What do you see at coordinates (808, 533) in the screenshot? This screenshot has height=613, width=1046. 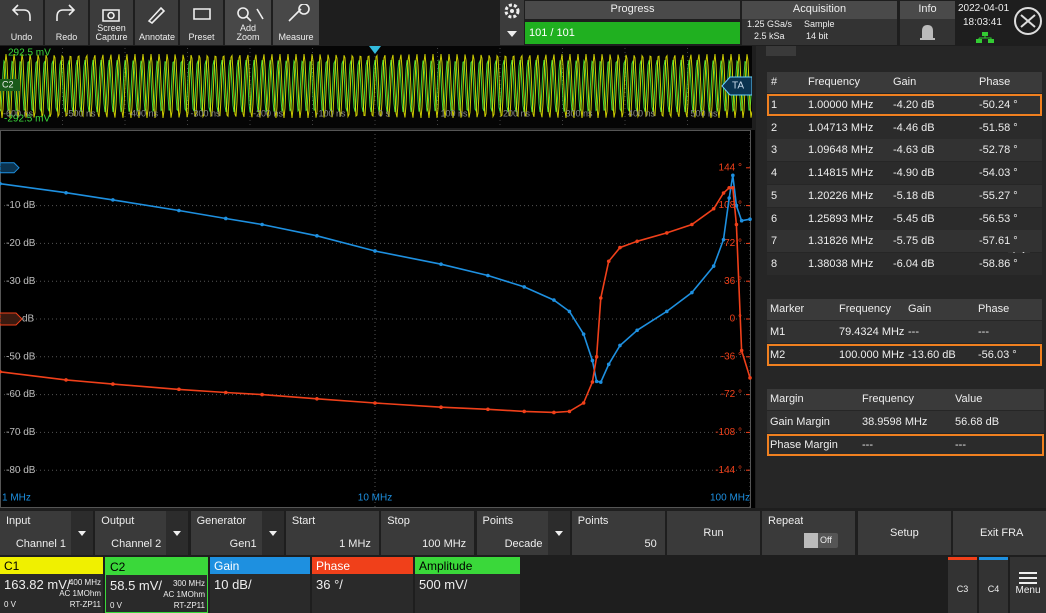 I see `repeat-control: Repeat Off` at bounding box center [808, 533].